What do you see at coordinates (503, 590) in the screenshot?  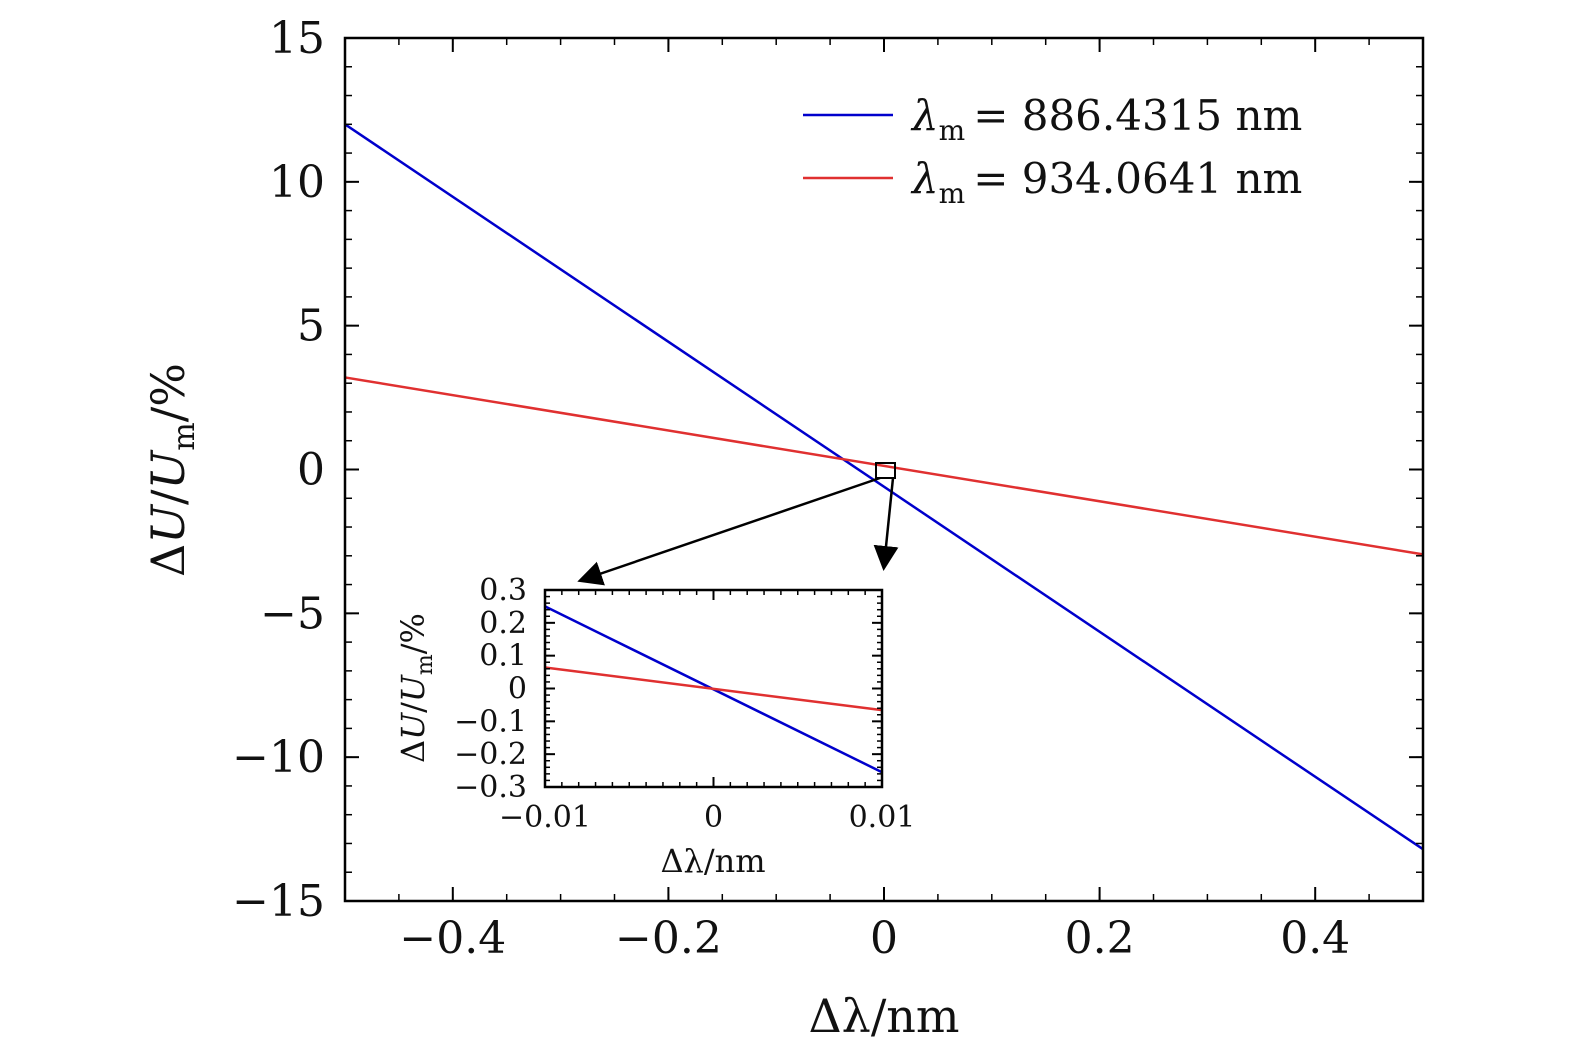 I see `inset-y-tick-label: 0.3` at bounding box center [503, 590].